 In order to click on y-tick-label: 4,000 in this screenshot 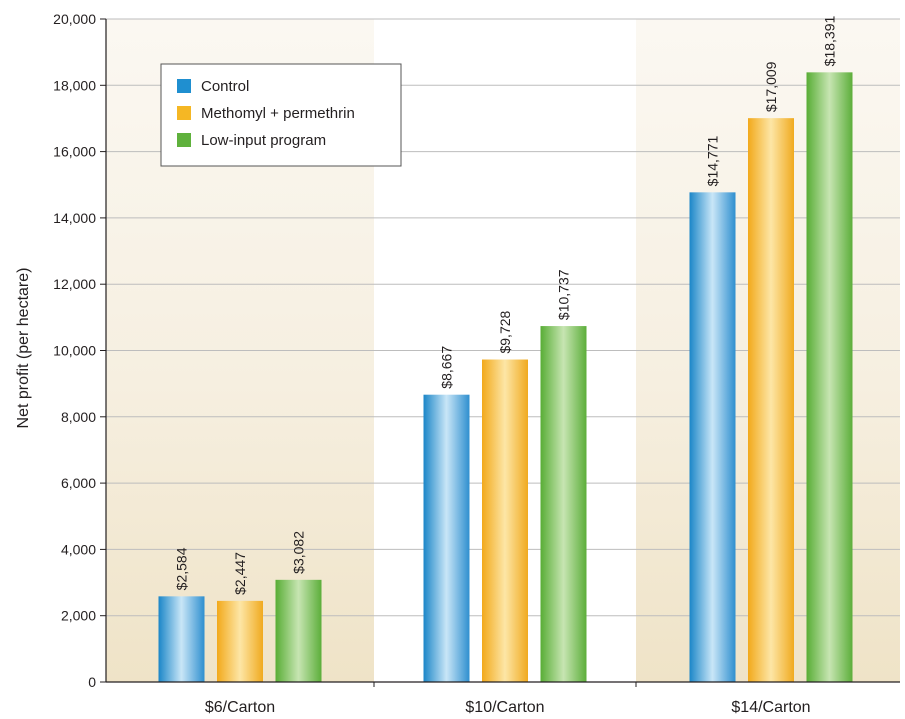, I will do `click(78, 549)`.